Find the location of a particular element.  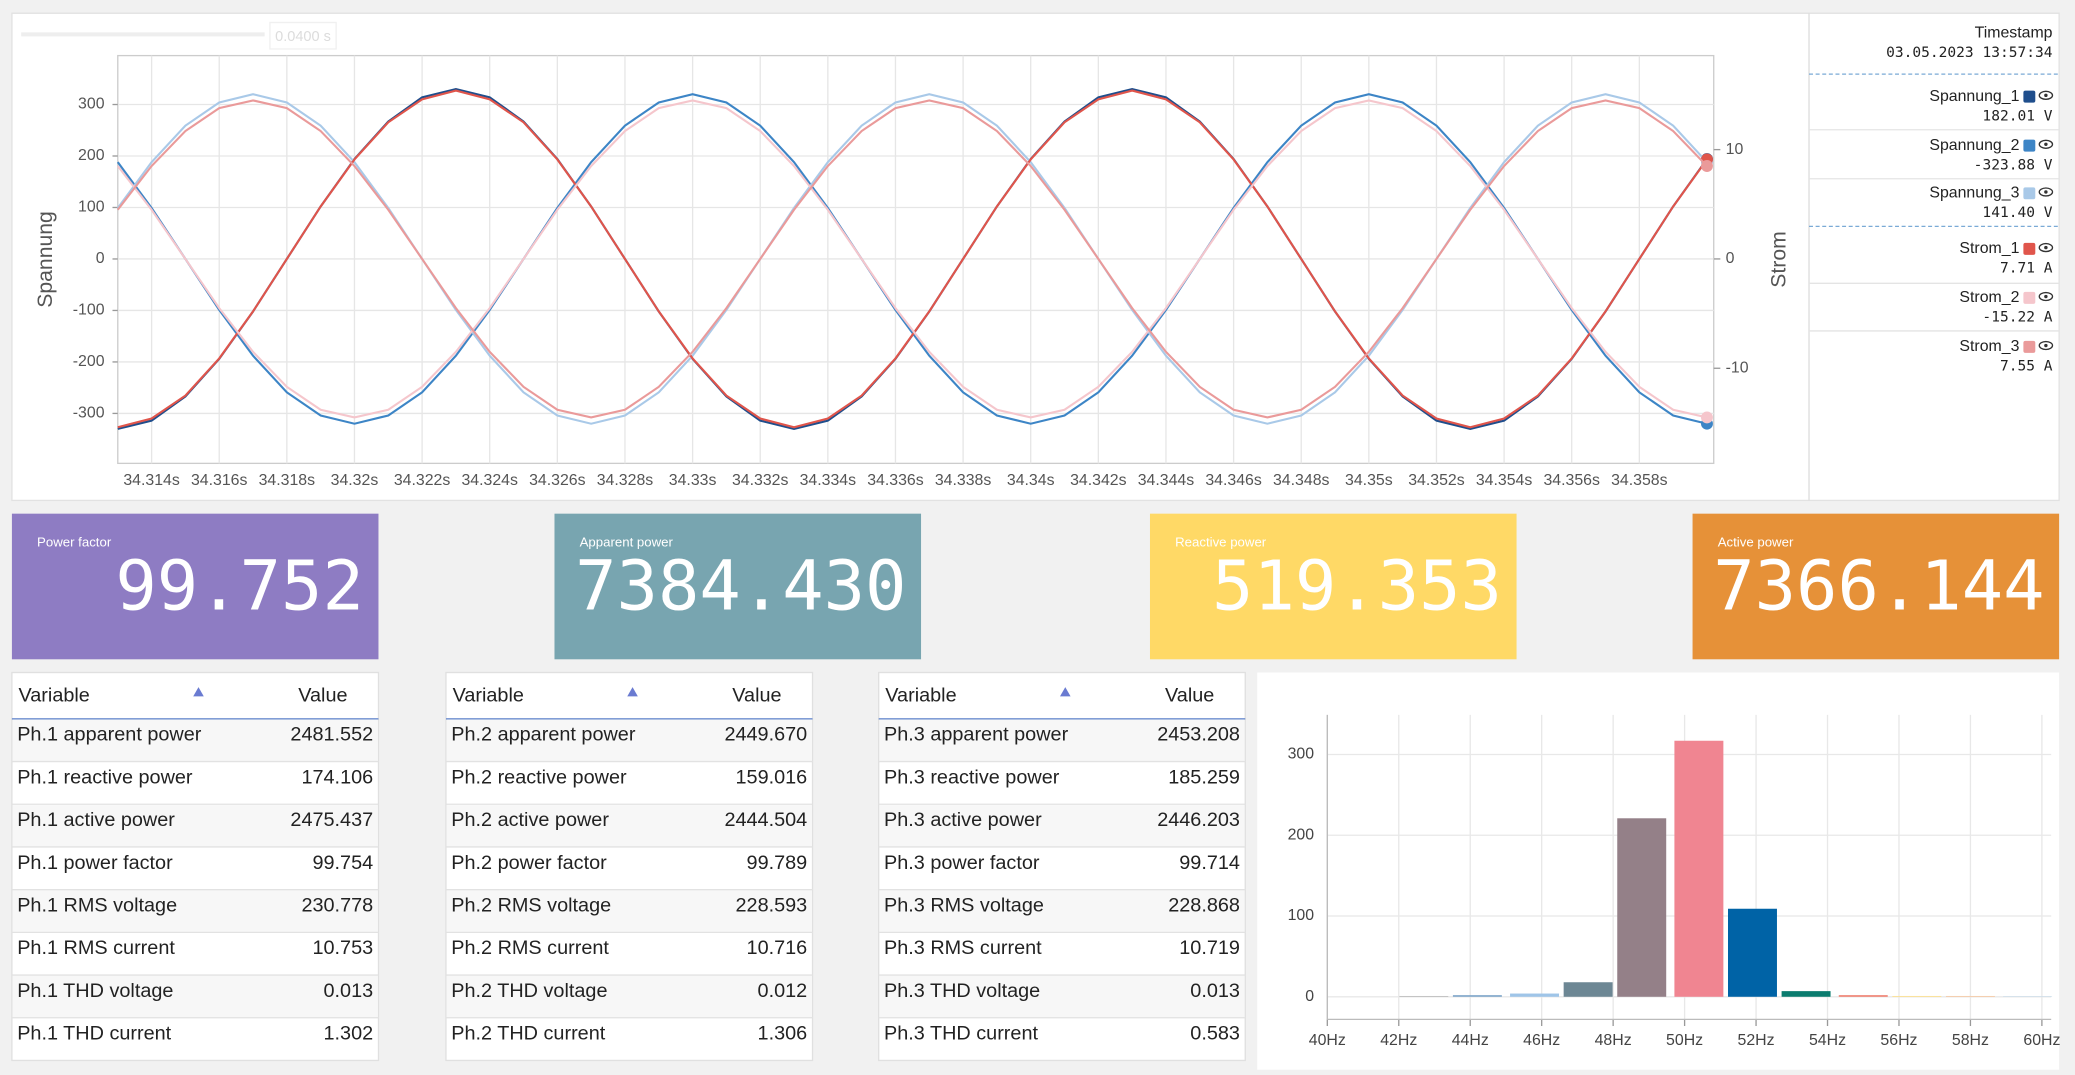

y-tick-label: 300 is located at coordinates (91, 104).